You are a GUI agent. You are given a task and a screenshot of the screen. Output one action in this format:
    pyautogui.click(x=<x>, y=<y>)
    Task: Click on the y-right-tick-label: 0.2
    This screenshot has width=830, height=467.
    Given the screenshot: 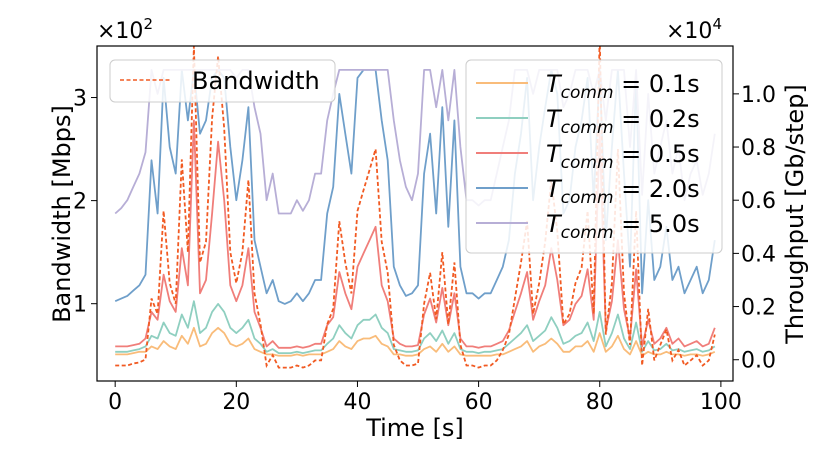 What is the action you would take?
    pyautogui.click(x=758, y=308)
    